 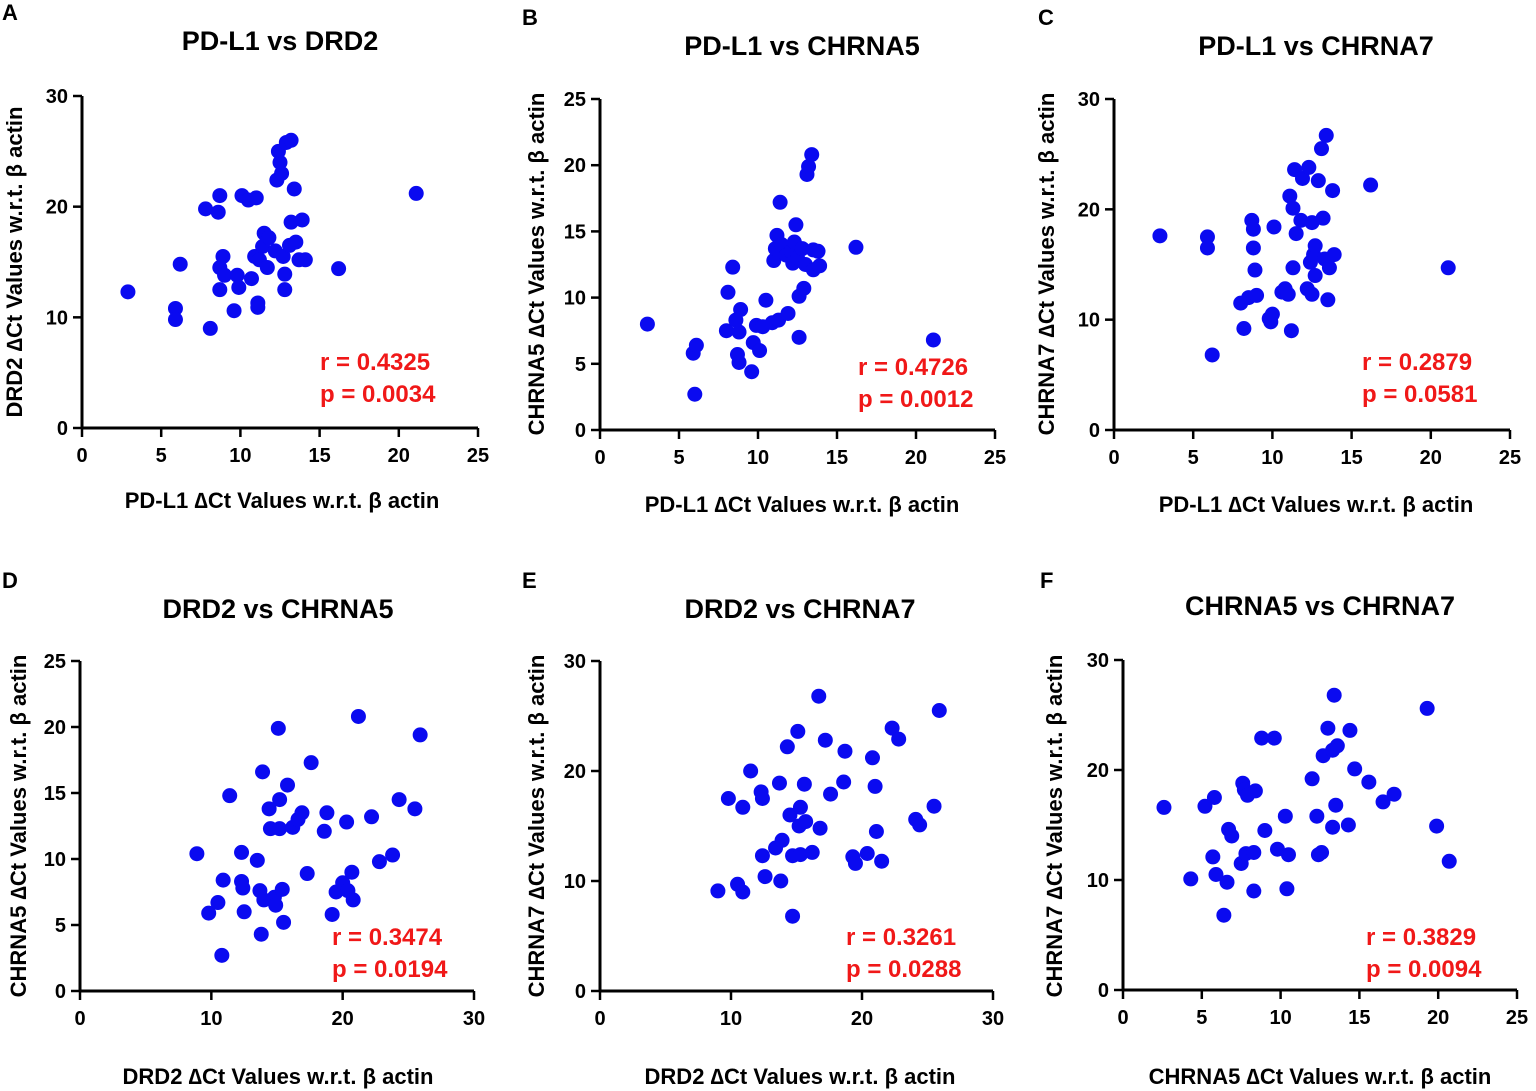 I want to click on y-tick-label: 30, so click(x=57, y=97).